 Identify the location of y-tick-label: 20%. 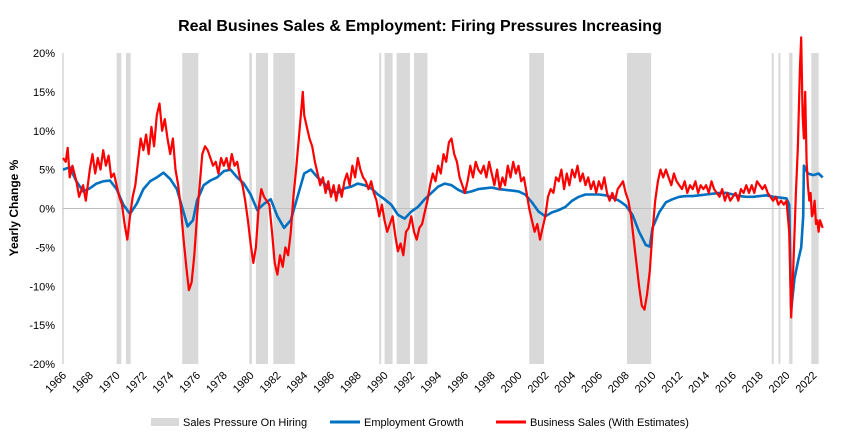
(44, 54).